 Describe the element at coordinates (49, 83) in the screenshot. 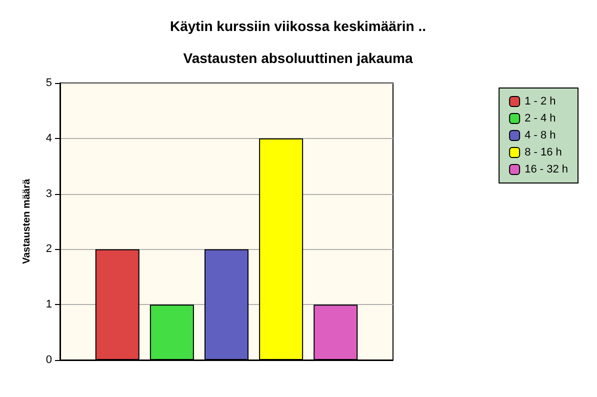

I see `y-tick-label: 5` at that location.